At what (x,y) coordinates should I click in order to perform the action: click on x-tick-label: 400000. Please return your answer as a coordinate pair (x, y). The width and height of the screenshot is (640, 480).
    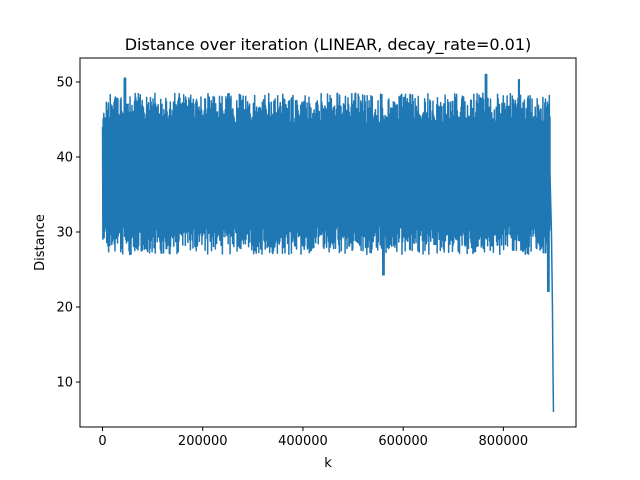
    Looking at the image, I should click on (303, 441).